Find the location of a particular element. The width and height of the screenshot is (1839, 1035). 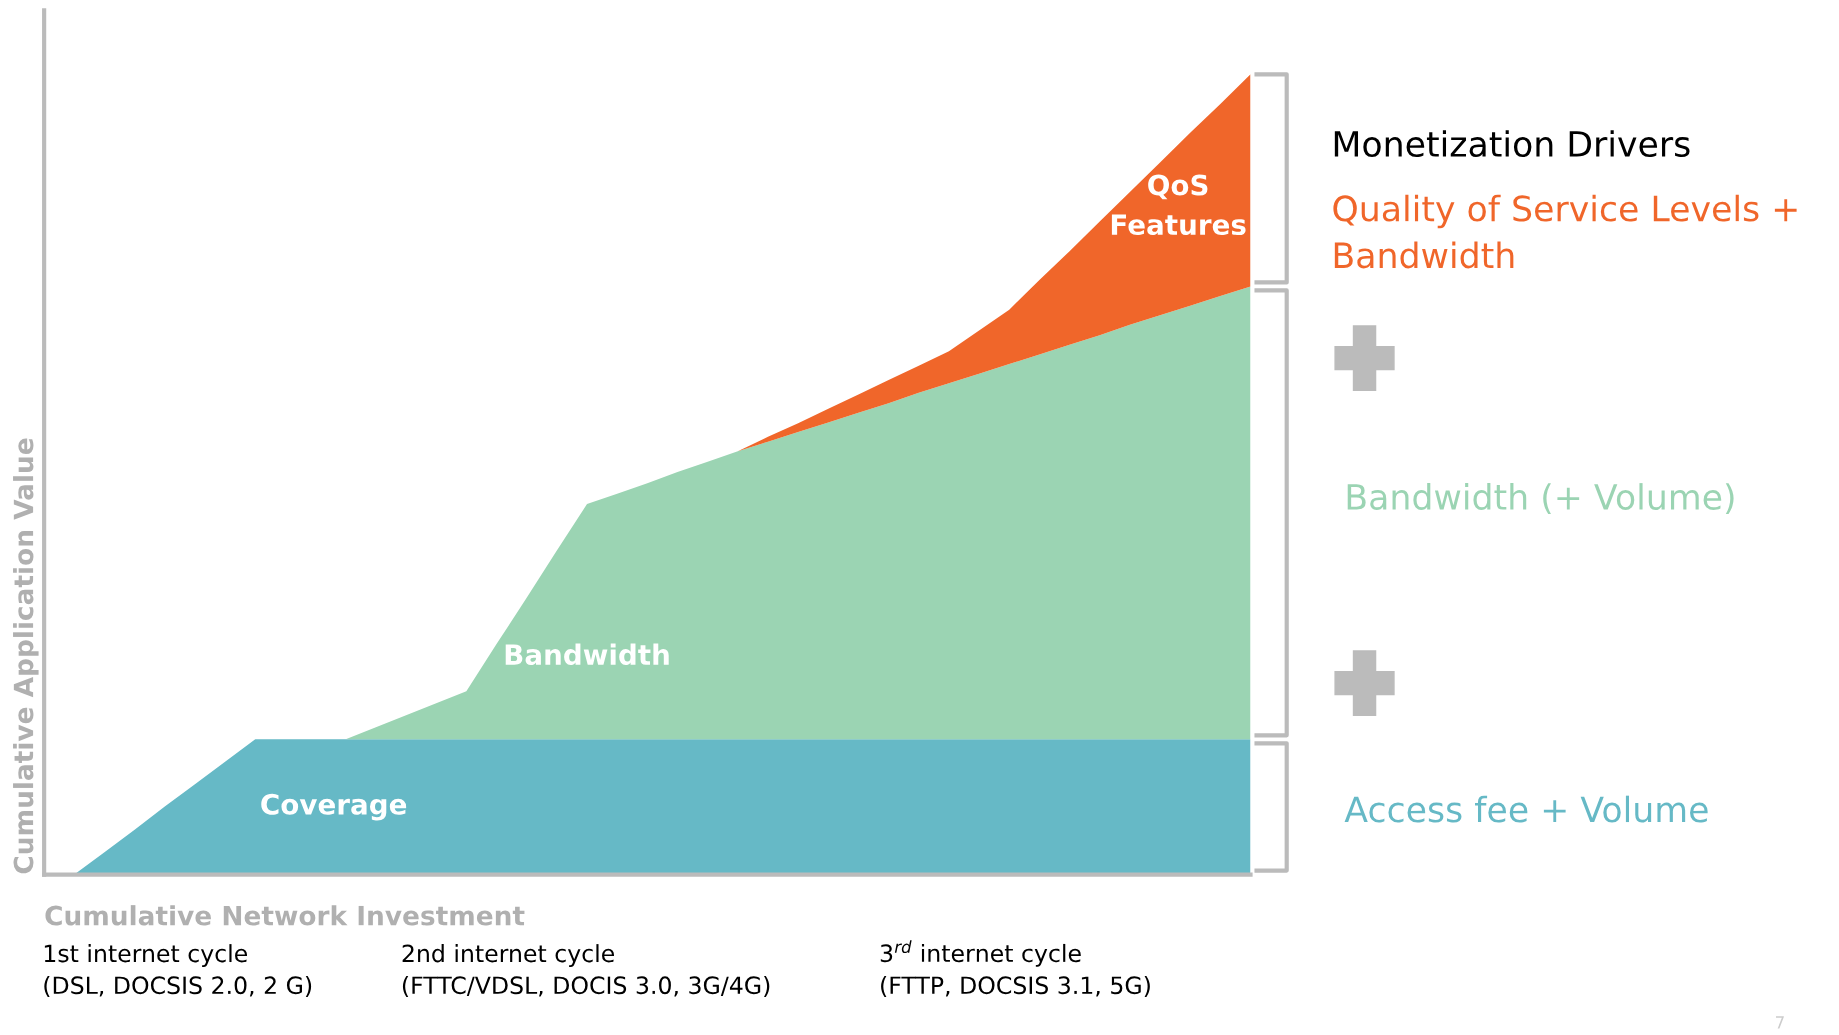

series-label: Coverage is located at coordinates (334, 807).